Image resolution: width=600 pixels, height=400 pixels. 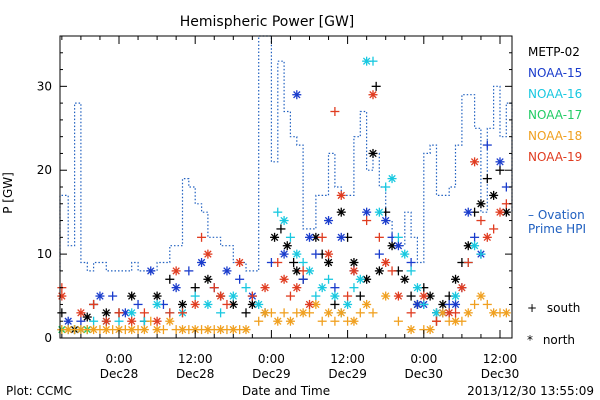 What do you see at coordinates (556, 215) in the screenshot?
I see `ovation-label-line1: – Ovation` at bounding box center [556, 215].